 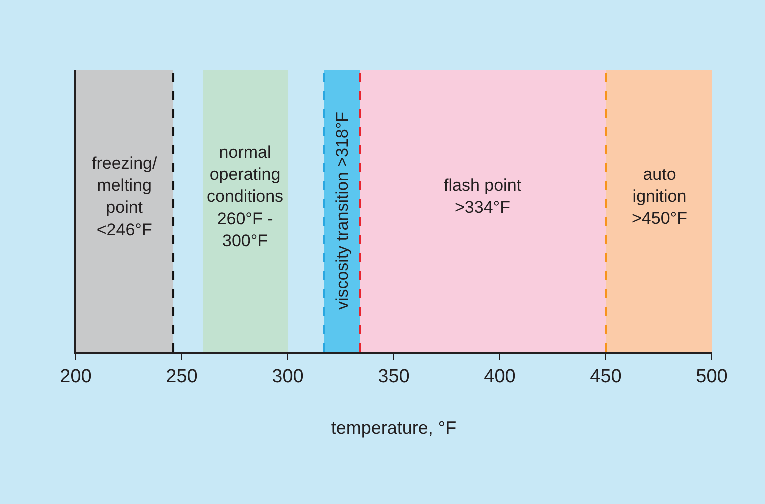 I want to click on series-label: viscosity transition >318°F, so click(x=342, y=211).